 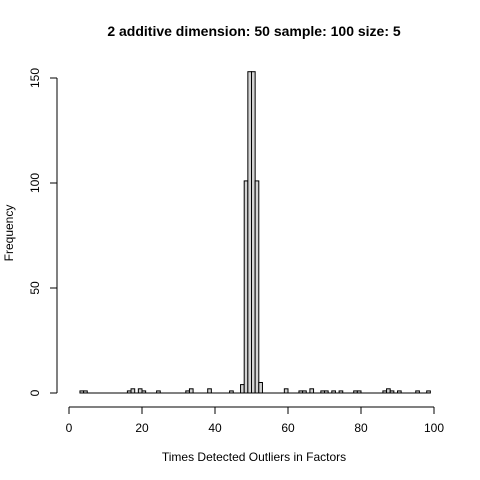 I want to click on x-axis-ticks: 0 20 40 60 80 100, so click(x=255, y=421).